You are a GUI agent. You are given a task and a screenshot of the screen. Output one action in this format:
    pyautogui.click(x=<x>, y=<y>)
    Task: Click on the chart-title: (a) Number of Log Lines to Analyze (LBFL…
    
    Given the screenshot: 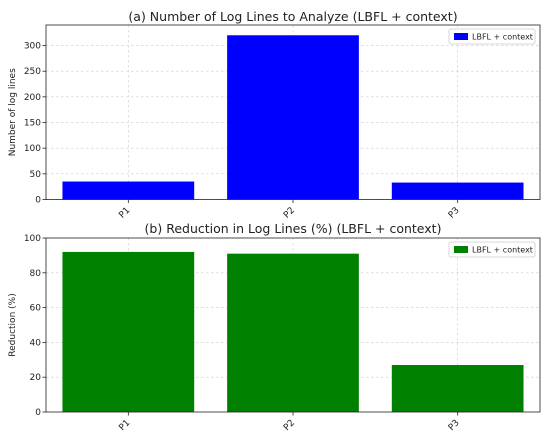 What is the action you would take?
    pyautogui.click(x=292, y=16)
    